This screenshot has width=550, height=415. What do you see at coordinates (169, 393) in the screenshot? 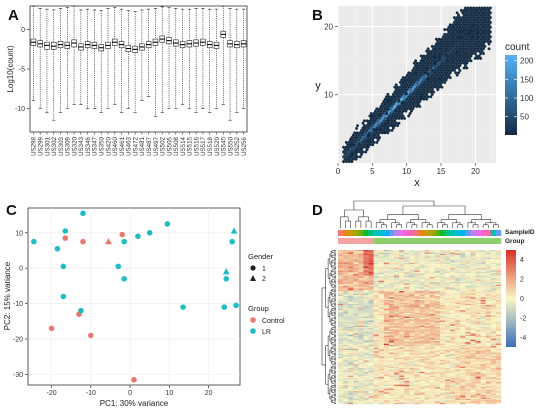
I see `pca-x-tick-label: 10` at bounding box center [169, 393].